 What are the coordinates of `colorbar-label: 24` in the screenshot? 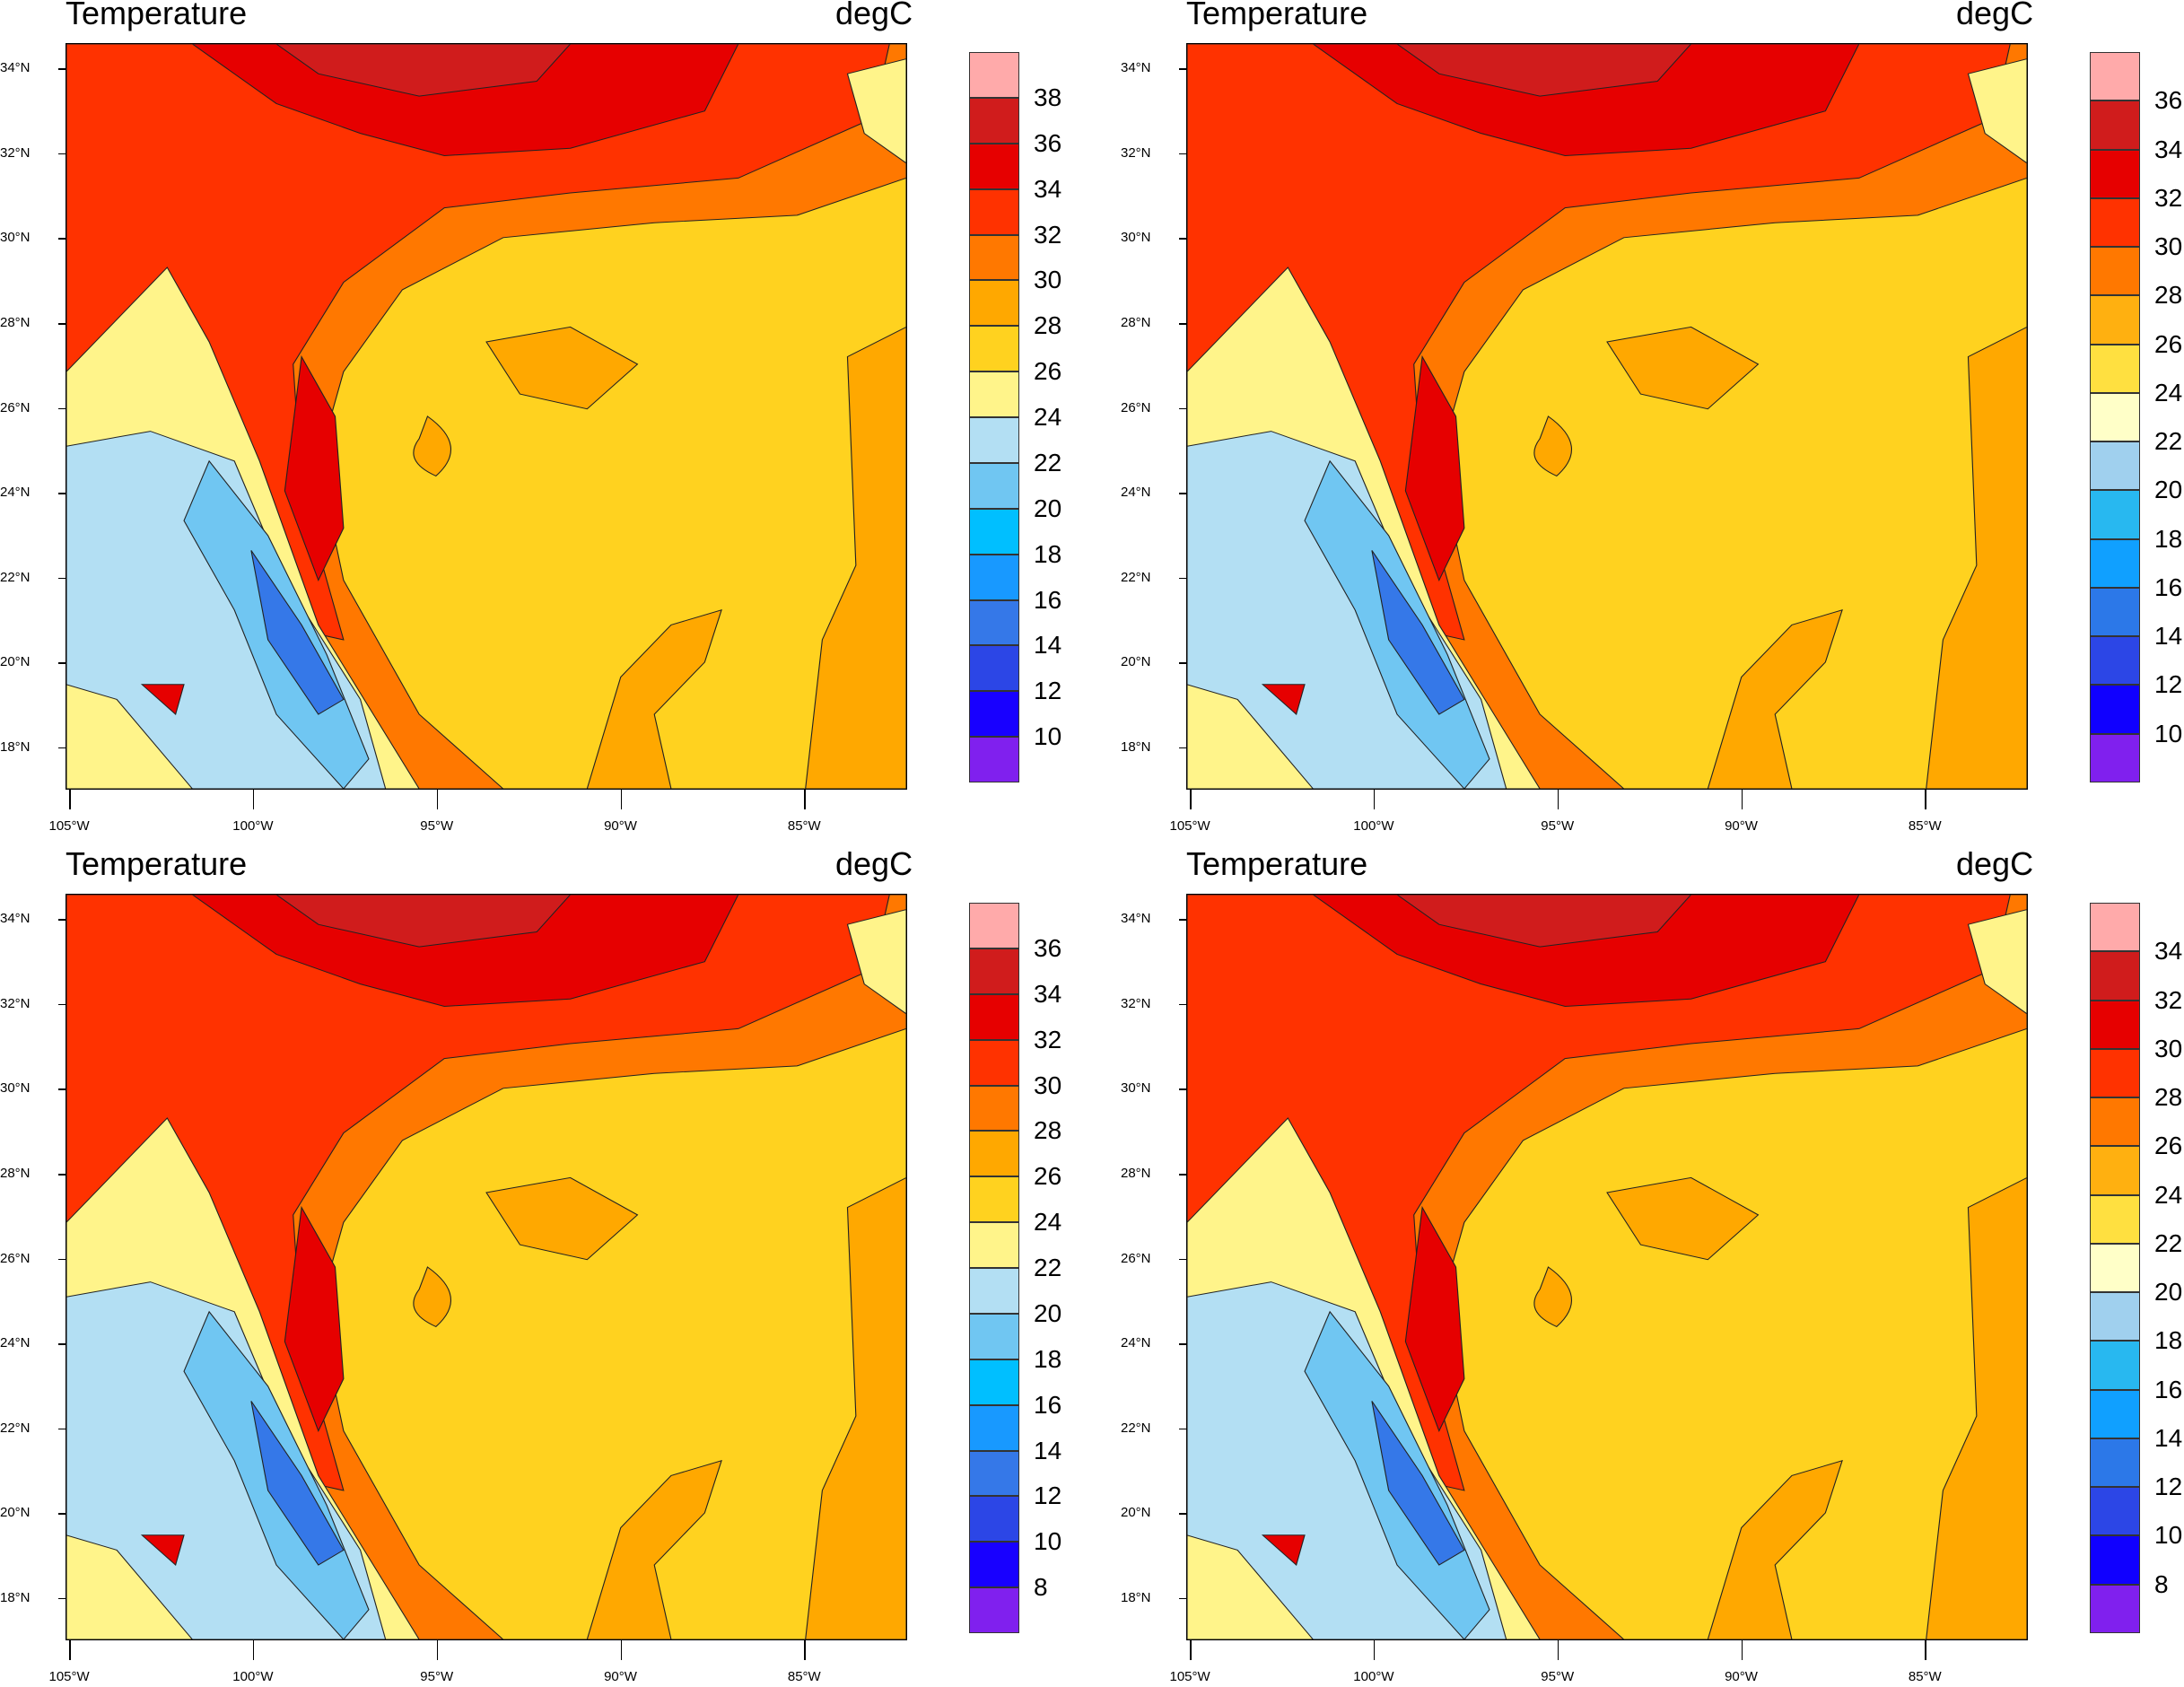 It's located at (1048, 417).